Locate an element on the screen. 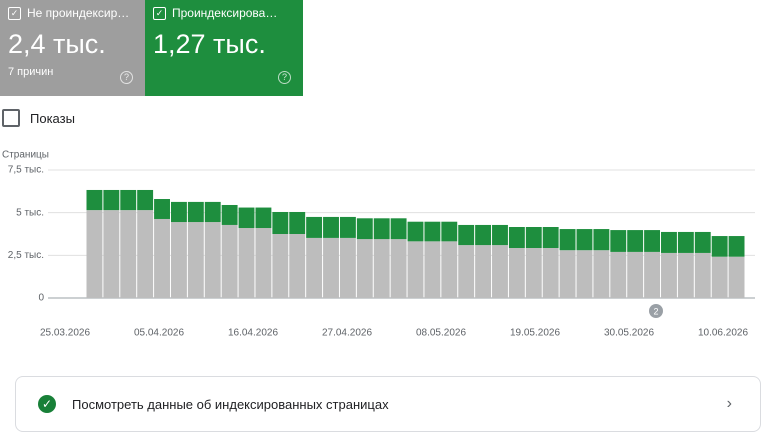  x-tick-label: 05.04.2026 is located at coordinates (159, 333).